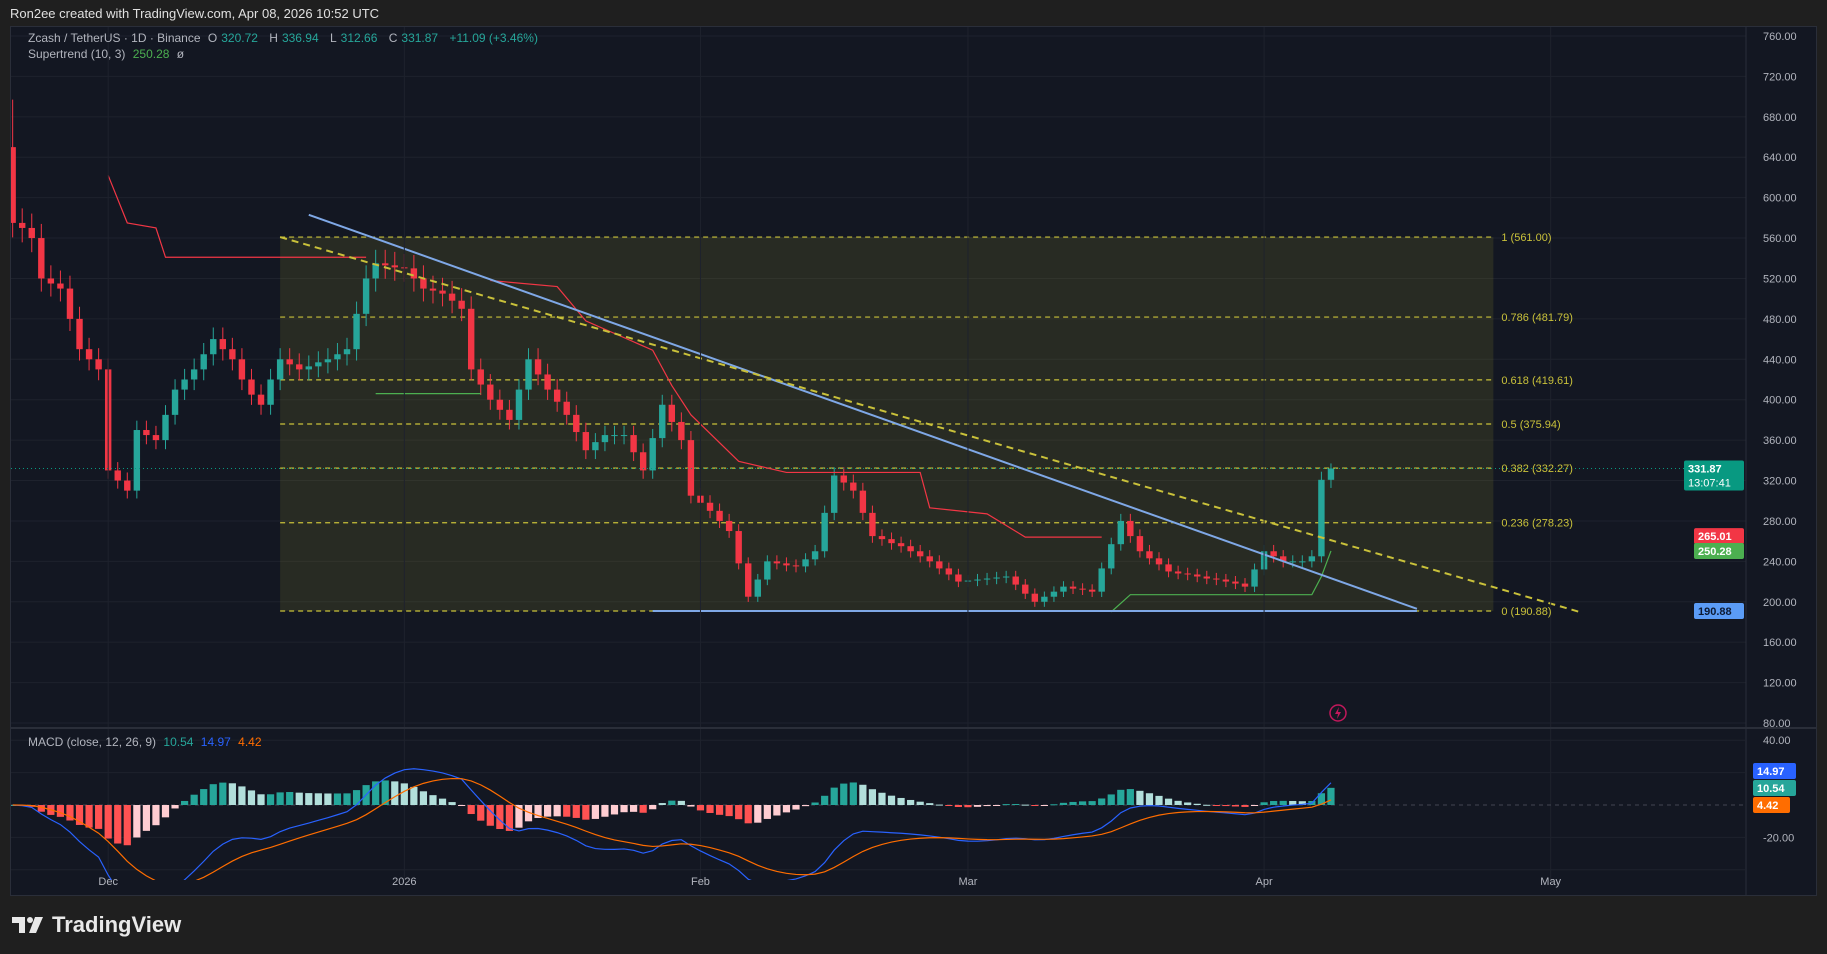 The height and width of the screenshot is (954, 1827). What do you see at coordinates (151, 54) in the screenshot?
I see `supertrend-value: 250.28` at bounding box center [151, 54].